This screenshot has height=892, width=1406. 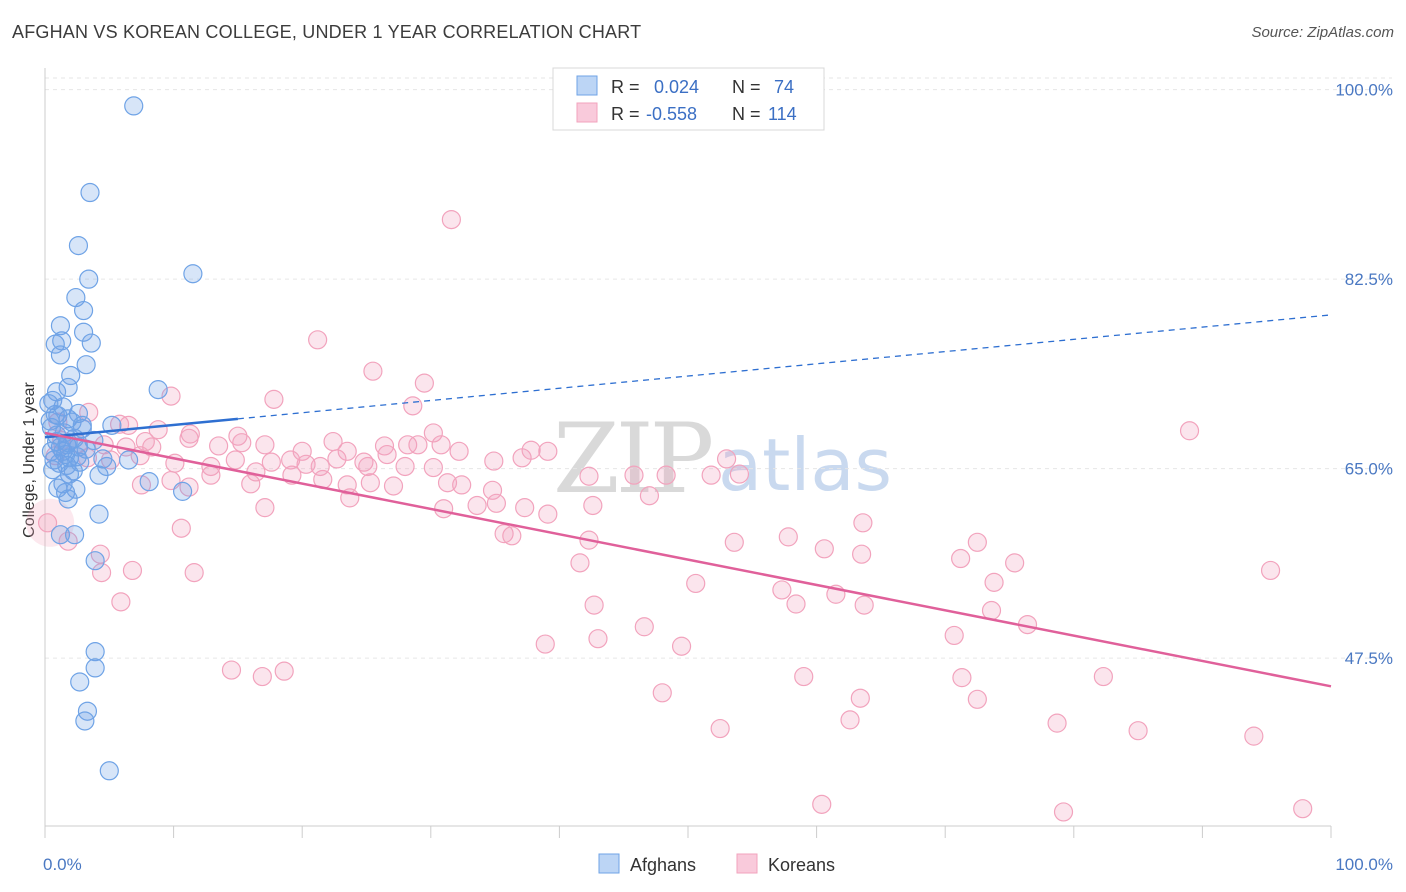 I want to click on y-axis-label: College, Under 1 year, so click(x=29, y=460).